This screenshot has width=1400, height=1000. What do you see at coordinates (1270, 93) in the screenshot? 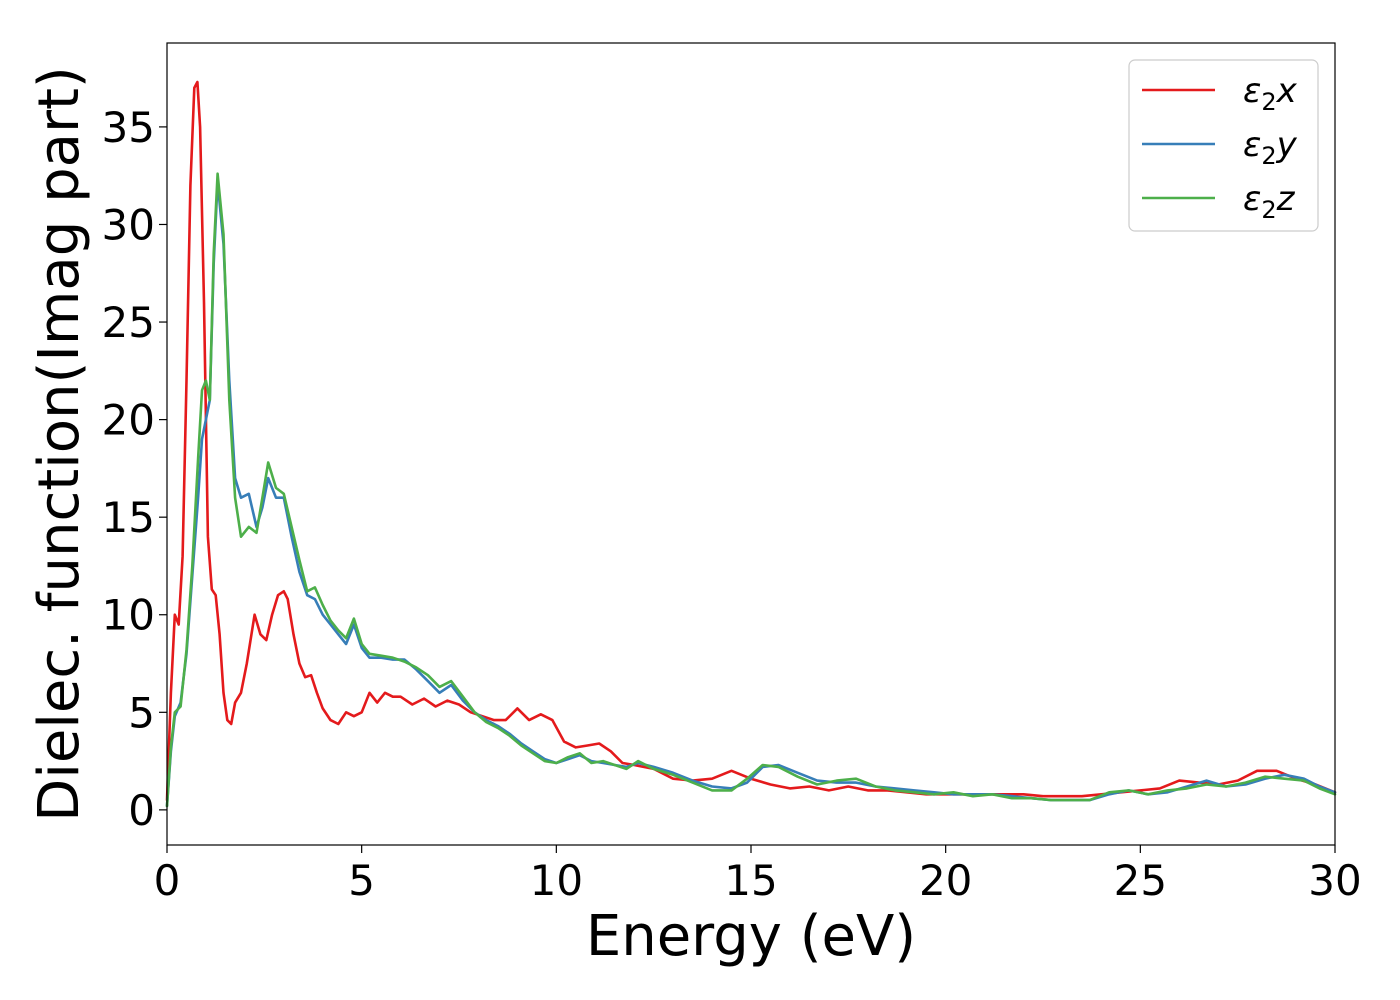
I see `legend-label-x: ε2x` at bounding box center [1270, 93].